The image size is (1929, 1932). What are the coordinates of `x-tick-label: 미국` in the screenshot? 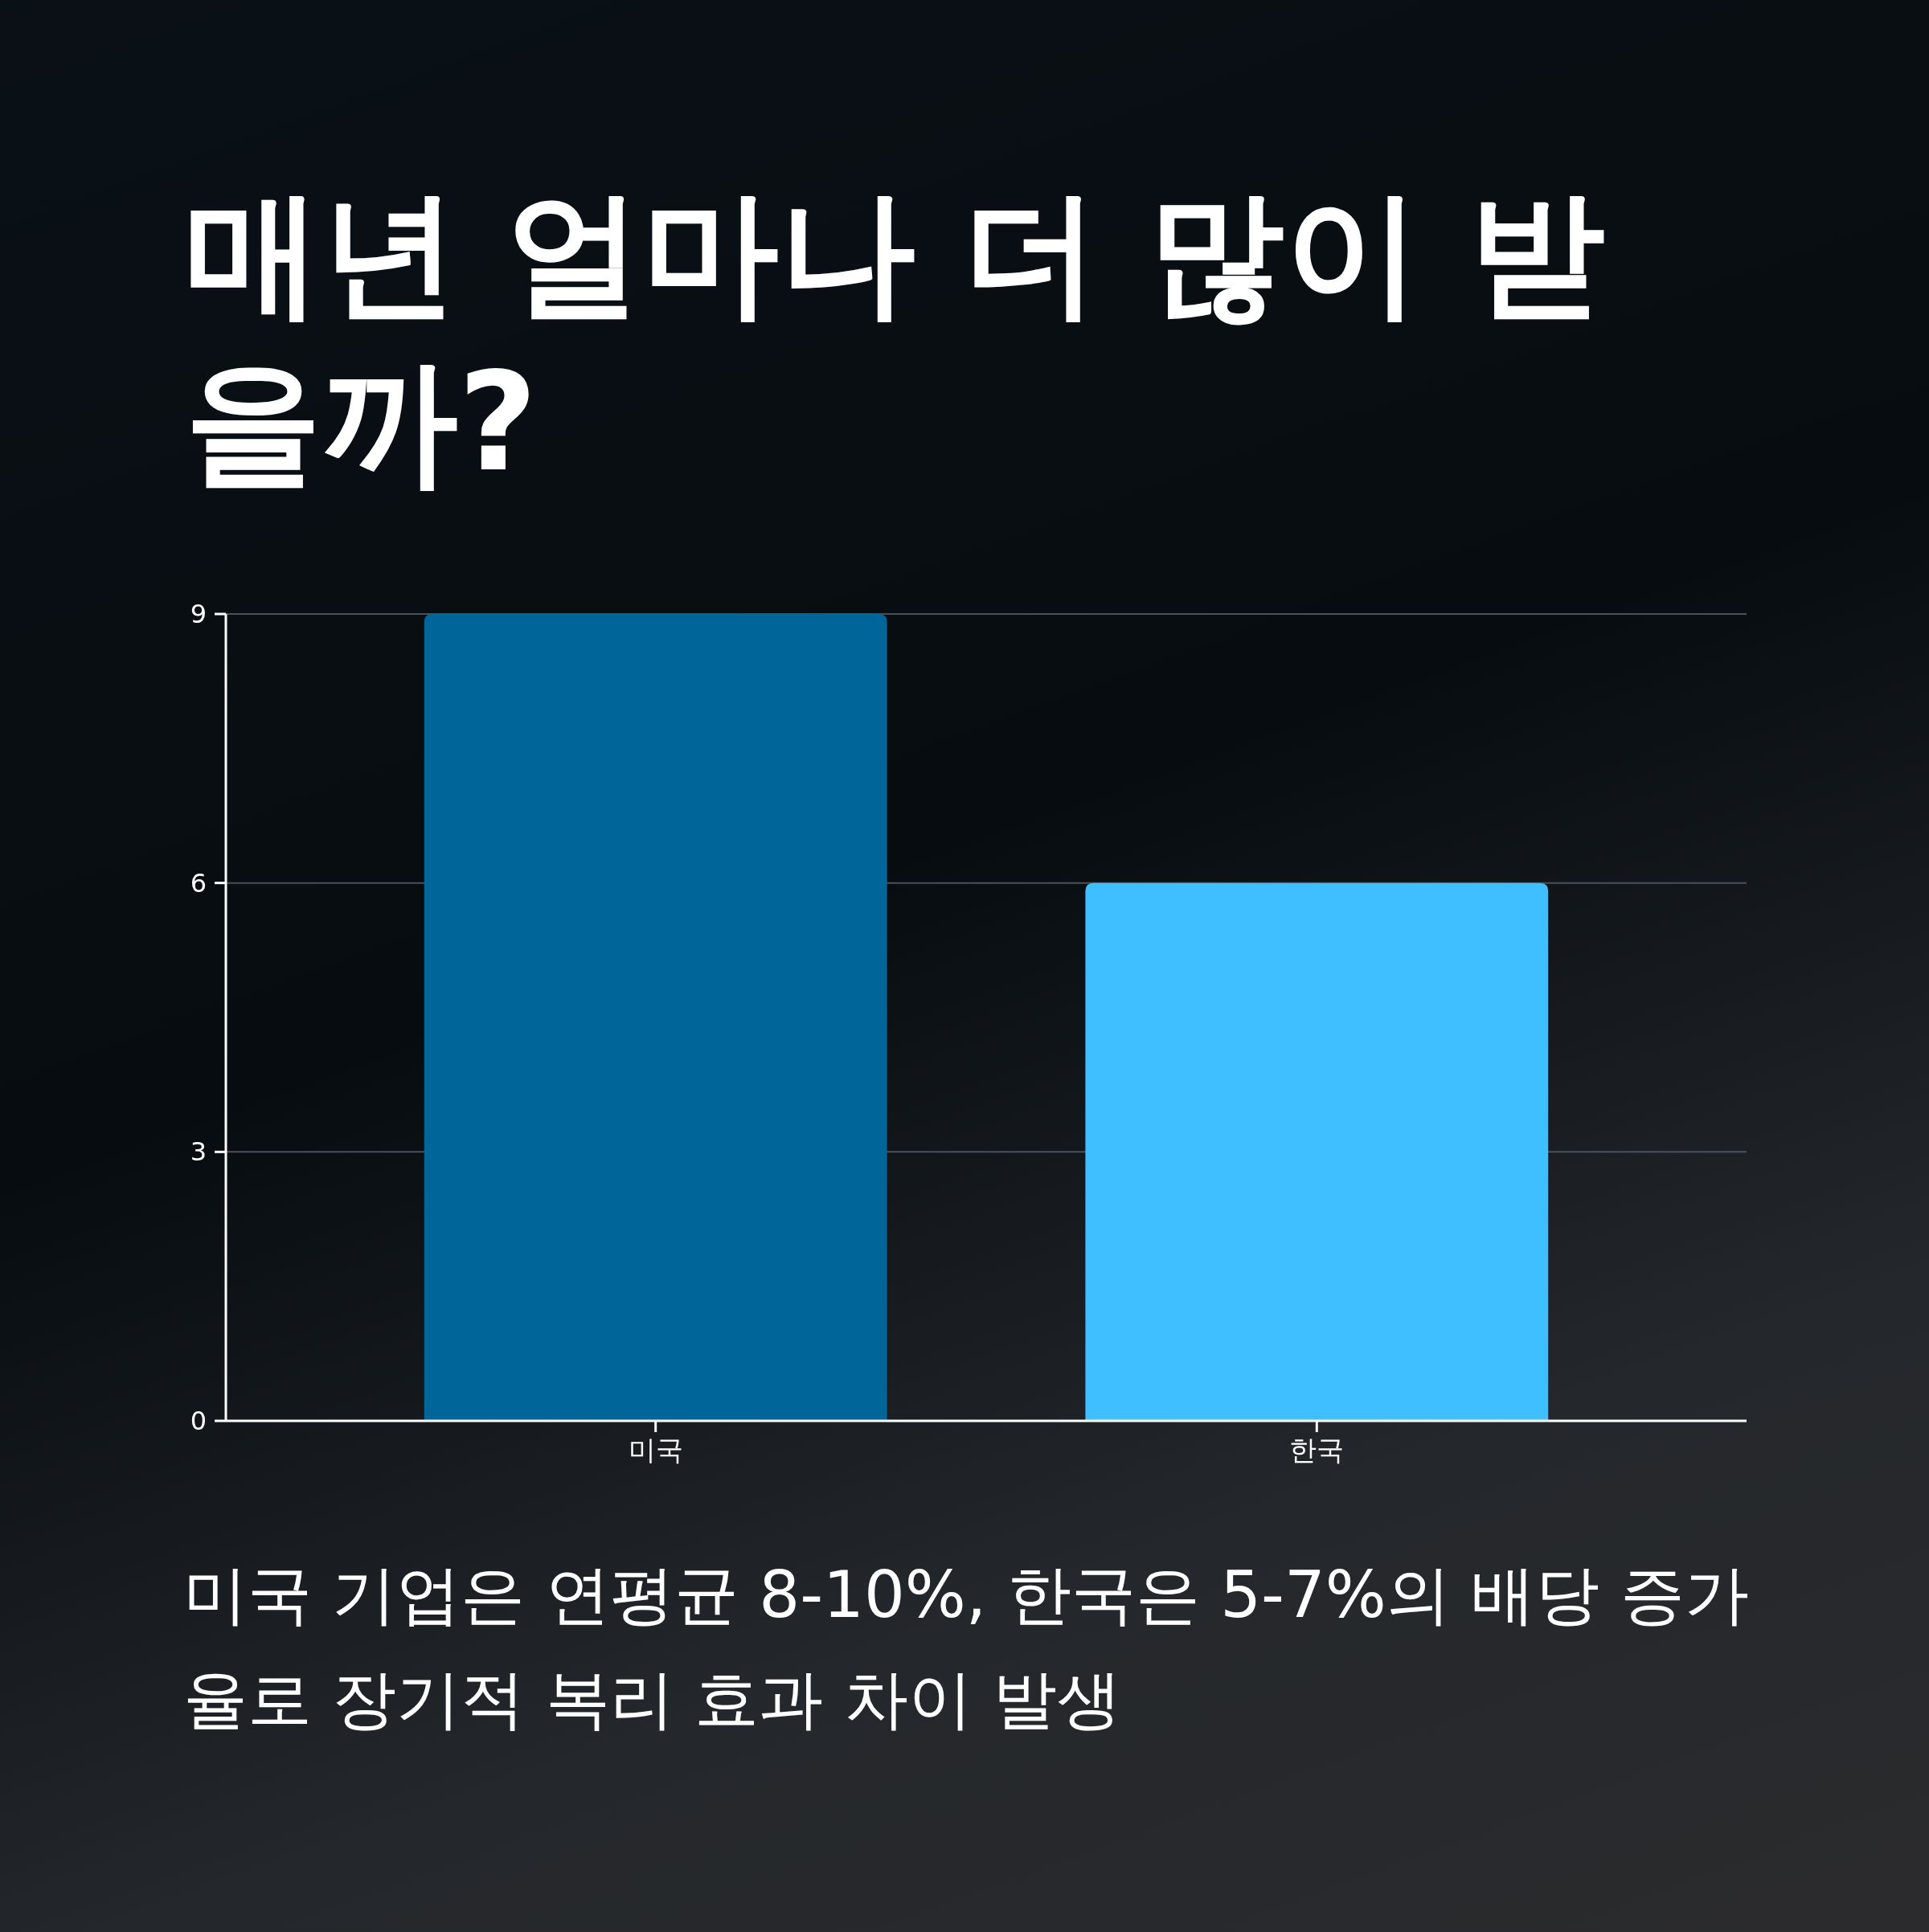 It's located at (655, 1450).